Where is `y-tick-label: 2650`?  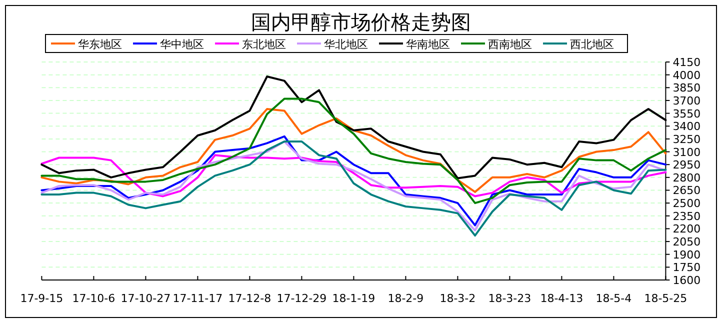 y-tick-label: 2650 is located at coordinates (686, 191).